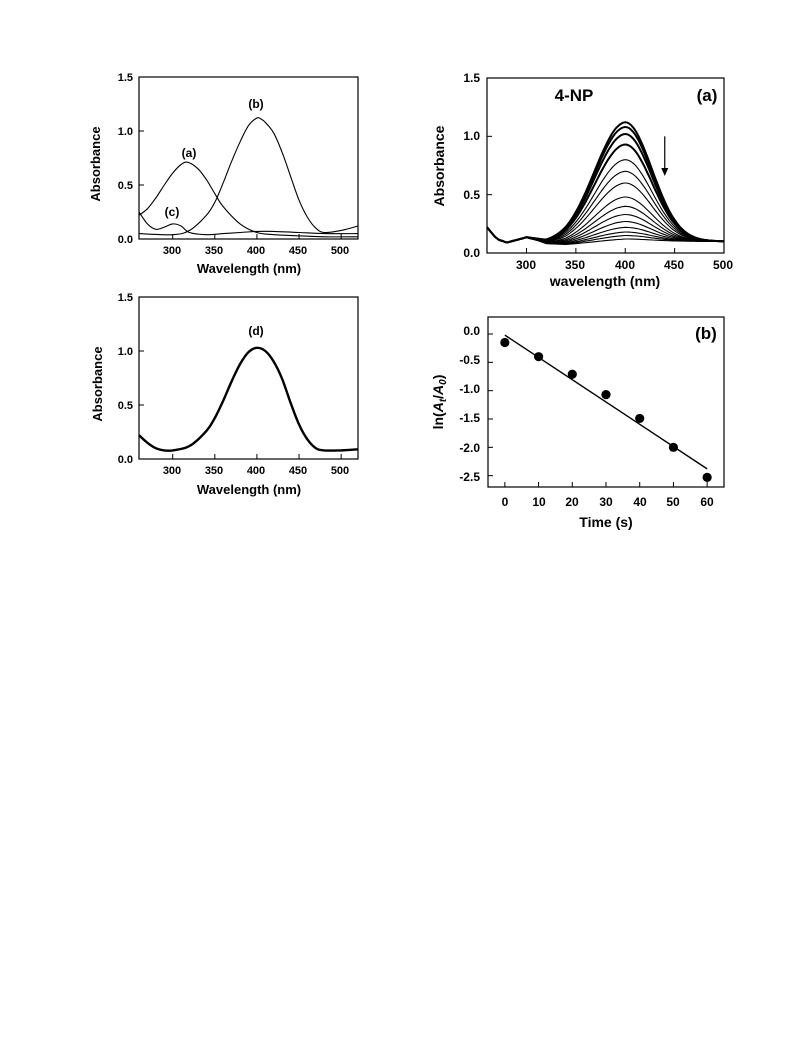  I want to click on panel-top-right-xtick-labels: 300 350 400 450 500, so click(624, 265).